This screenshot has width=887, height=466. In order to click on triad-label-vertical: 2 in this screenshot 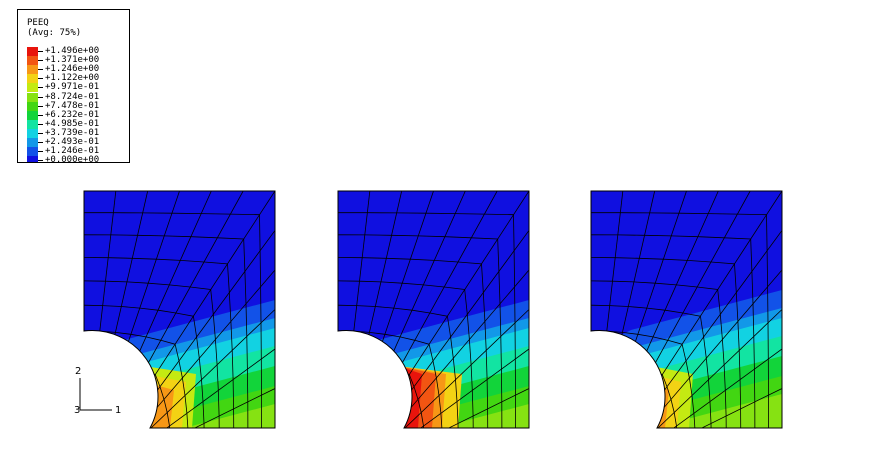, I will do `click(78, 371)`.